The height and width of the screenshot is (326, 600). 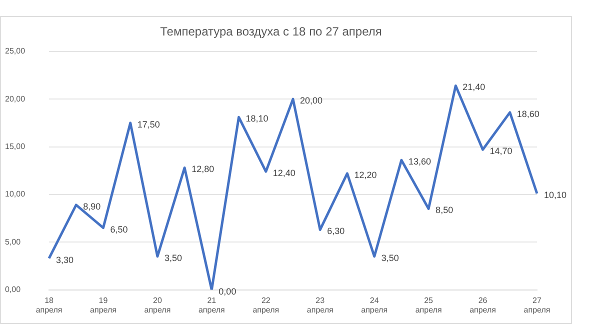 I want to click on x-tick-label: 22 апреля, so click(x=266, y=305).